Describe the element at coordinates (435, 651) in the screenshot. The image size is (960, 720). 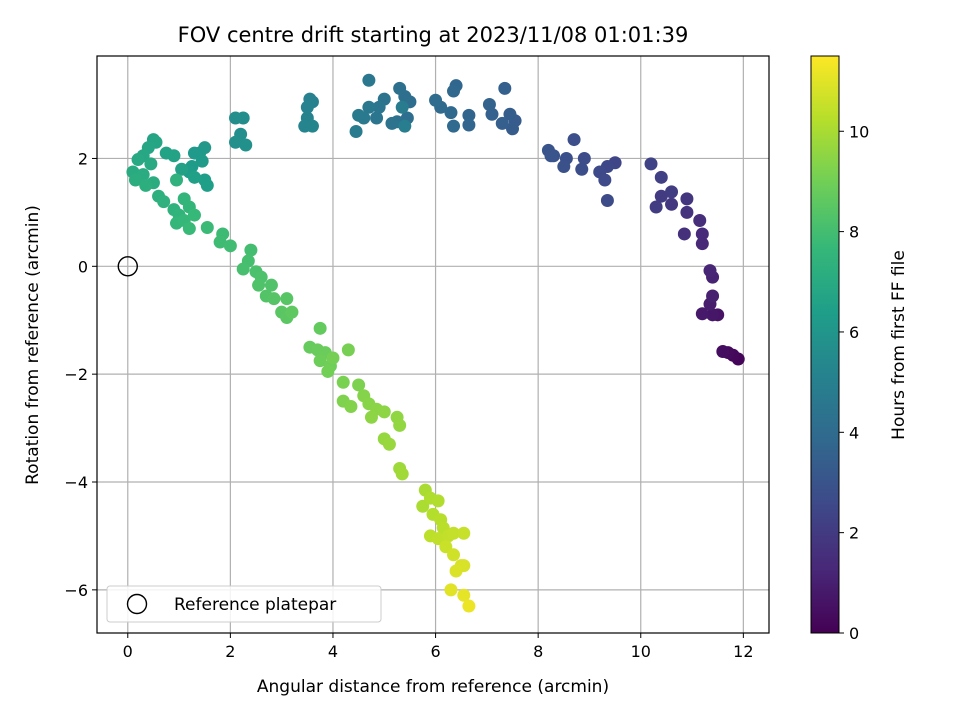
I see `x-tick-label: 6` at that location.